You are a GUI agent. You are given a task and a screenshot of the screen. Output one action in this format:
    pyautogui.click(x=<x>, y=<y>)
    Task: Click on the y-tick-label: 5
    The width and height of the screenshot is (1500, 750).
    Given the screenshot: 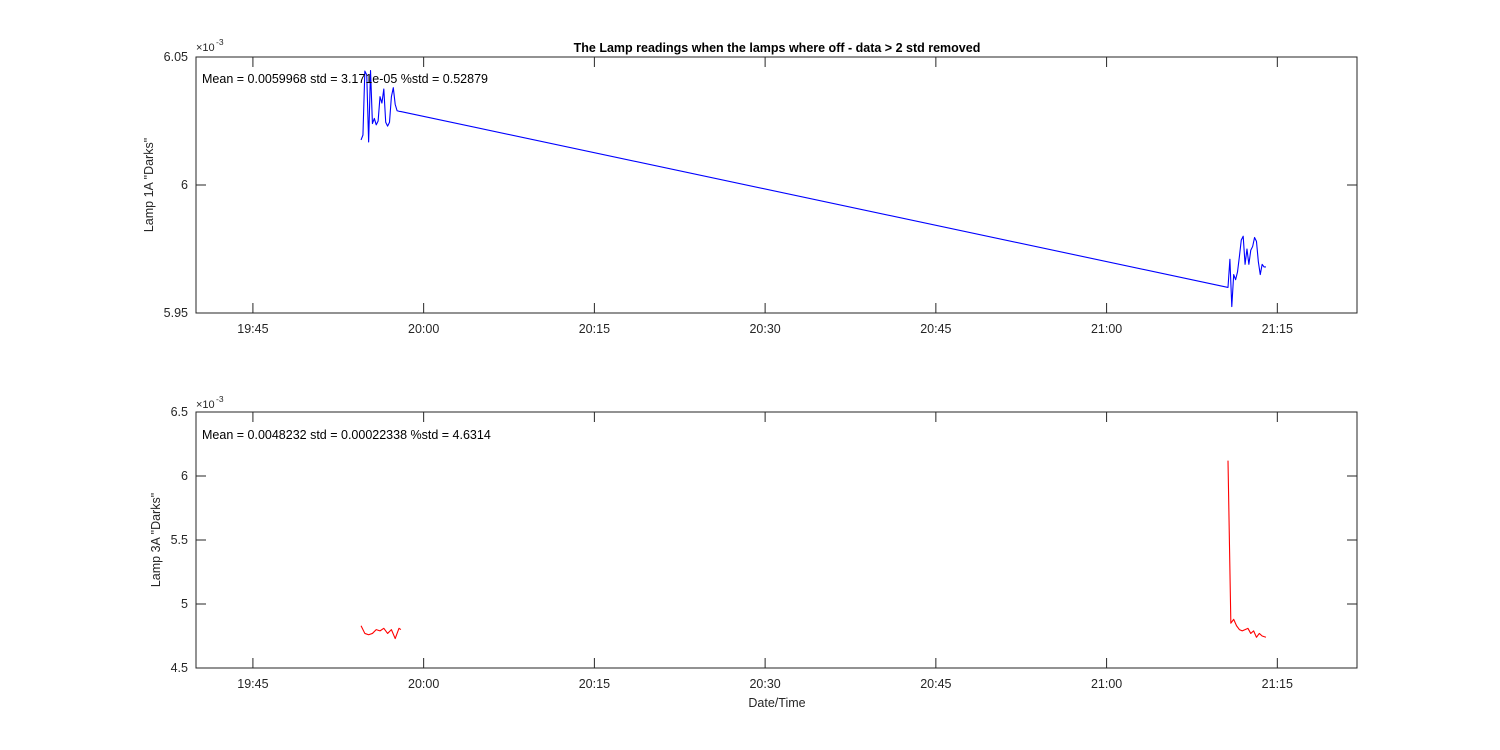 What is the action you would take?
    pyautogui.click(x=184, y=604)
    